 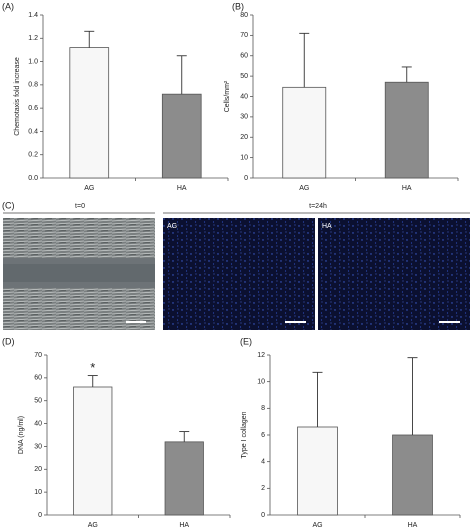 What do you see at coordinates (21, 435) in the screenshot?
I see `y-axis-label: DNA (ng/ml)` at bounding box center [21, 435].